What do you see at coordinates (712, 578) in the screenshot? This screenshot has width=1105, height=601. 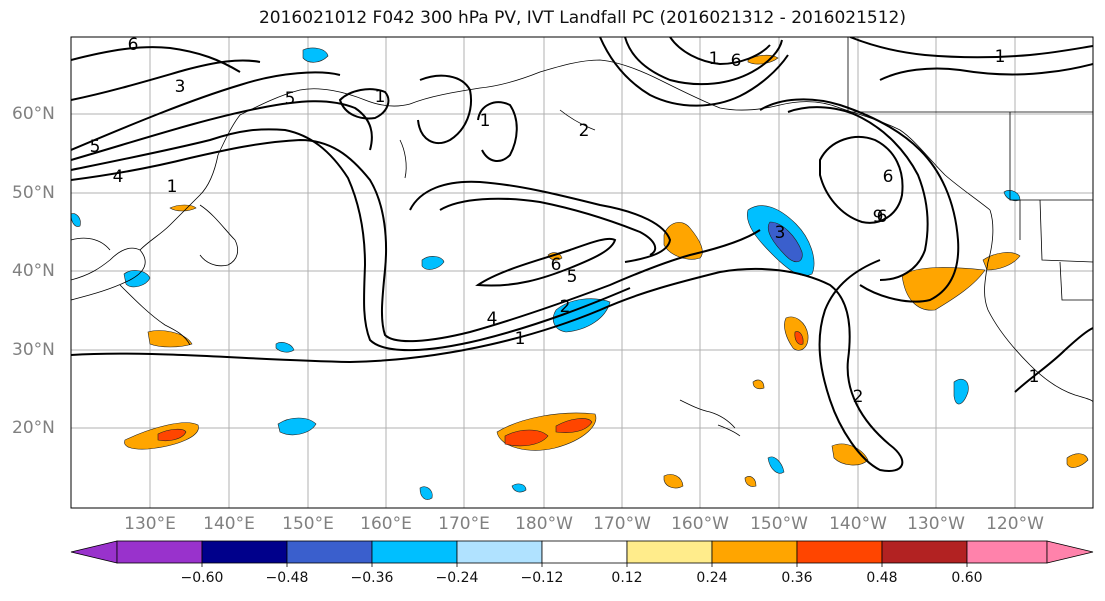 I see `colorbar-tick-label: 0.24` at bounding box center [712, 578].